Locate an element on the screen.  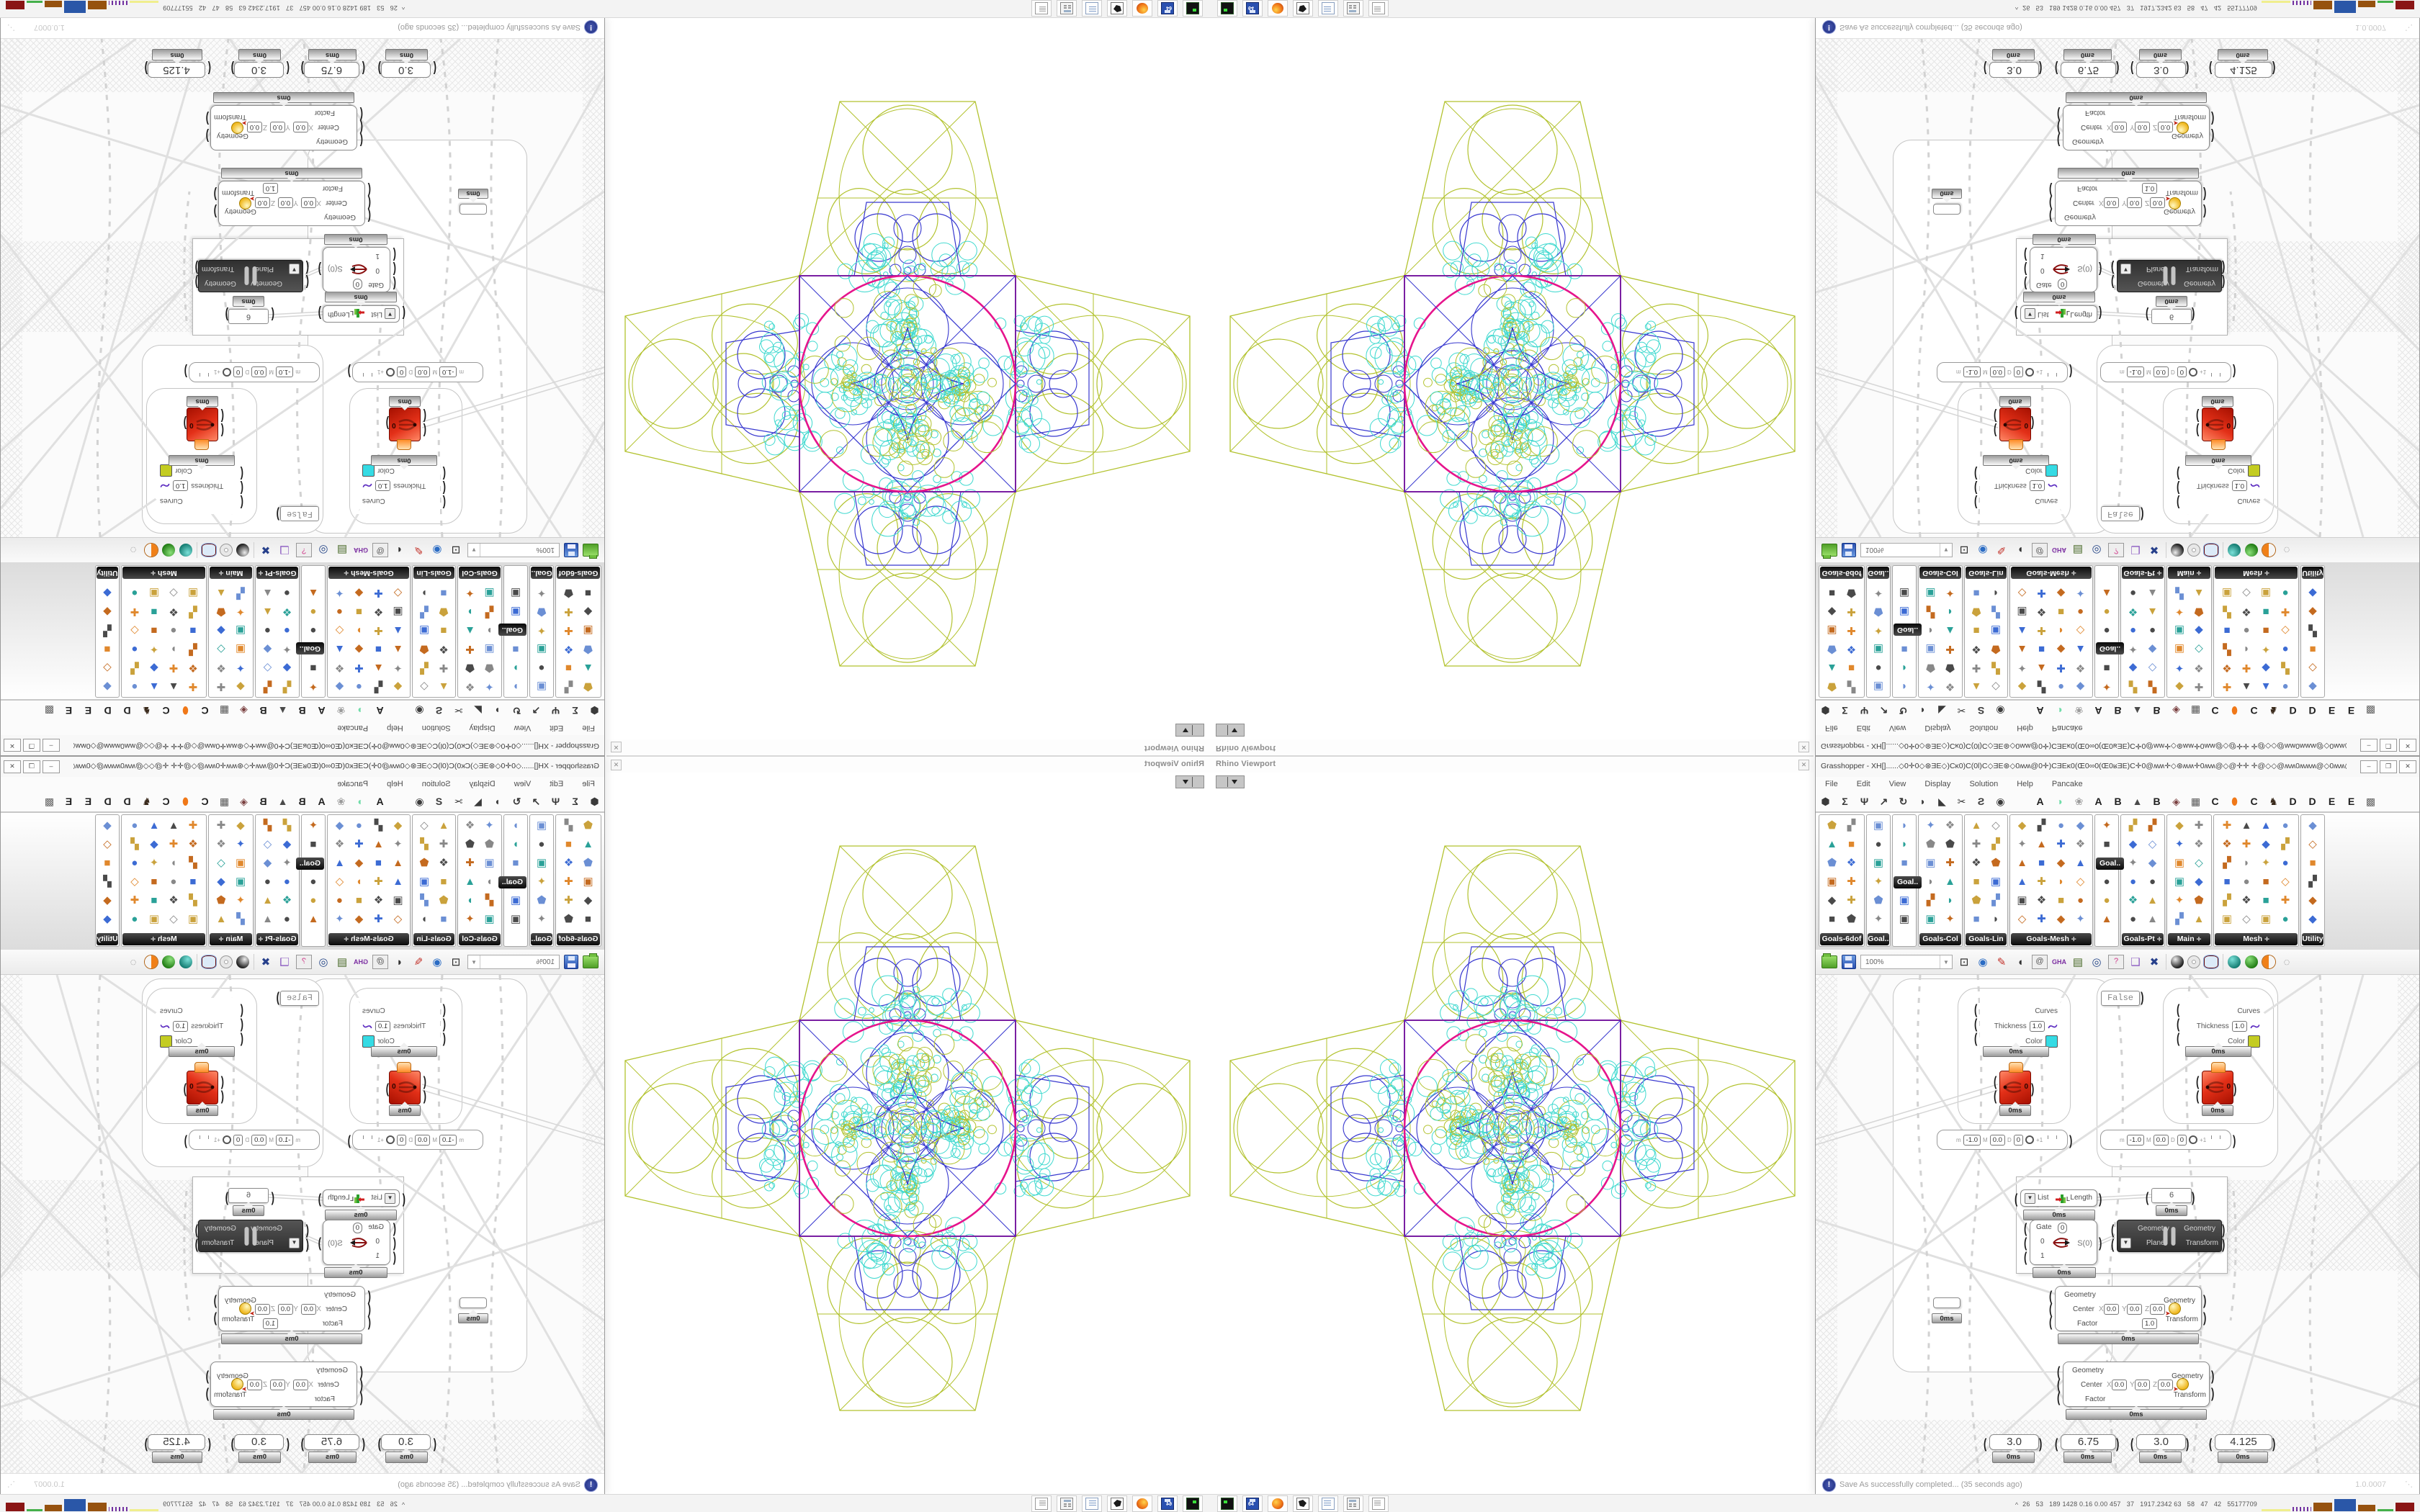
plugin-tab-icon: ↗ is located at coordinates (1884, 710).